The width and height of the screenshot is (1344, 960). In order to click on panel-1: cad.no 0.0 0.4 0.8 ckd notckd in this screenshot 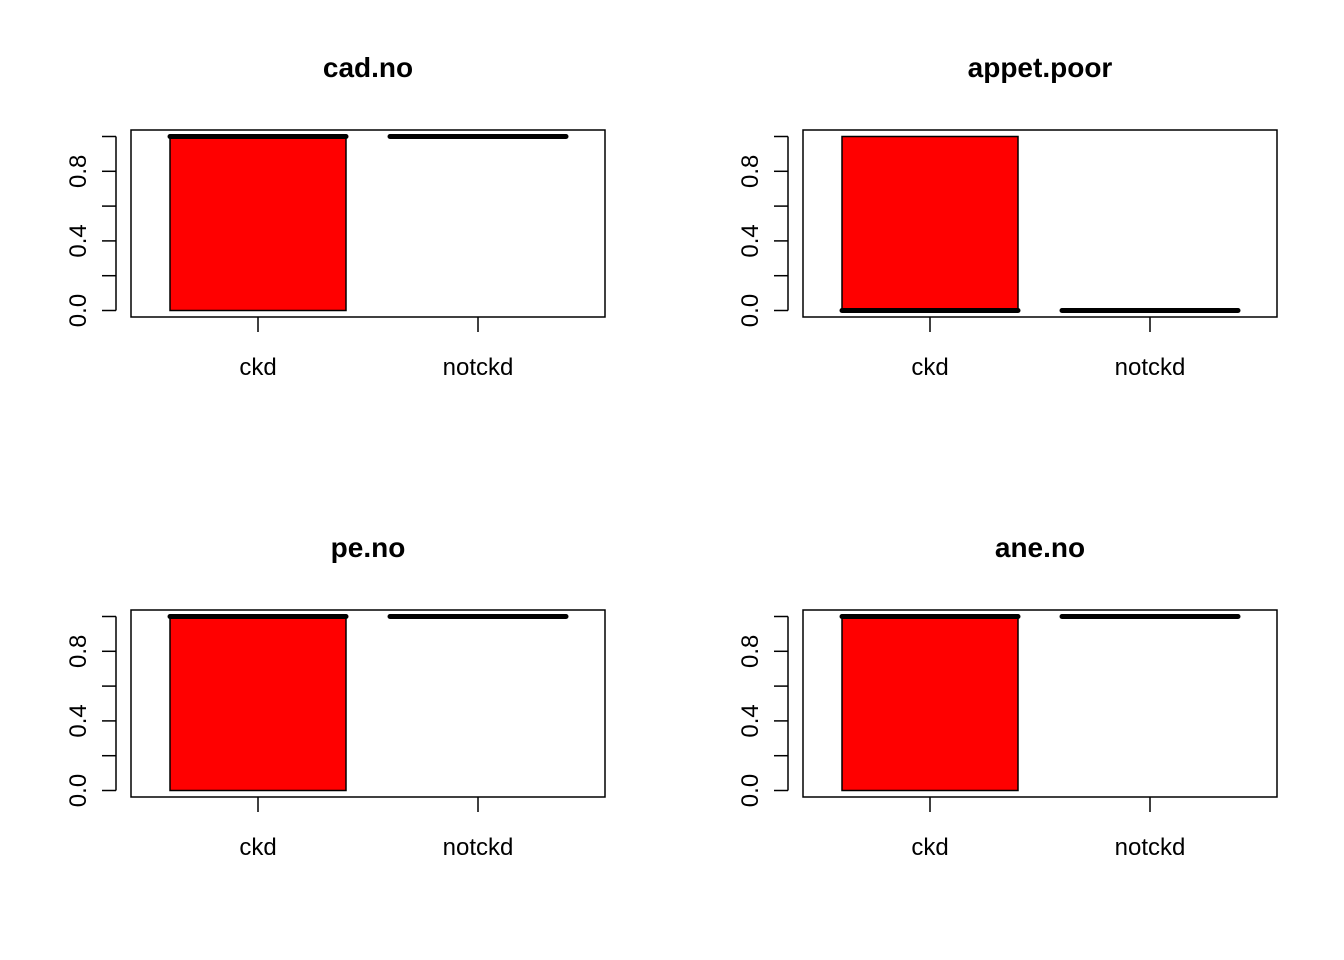, I will do `click(335, 216)`.